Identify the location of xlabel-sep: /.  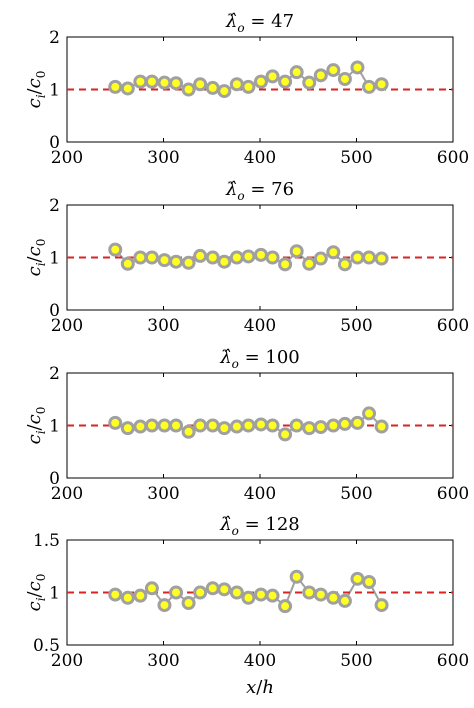
(259, 687).